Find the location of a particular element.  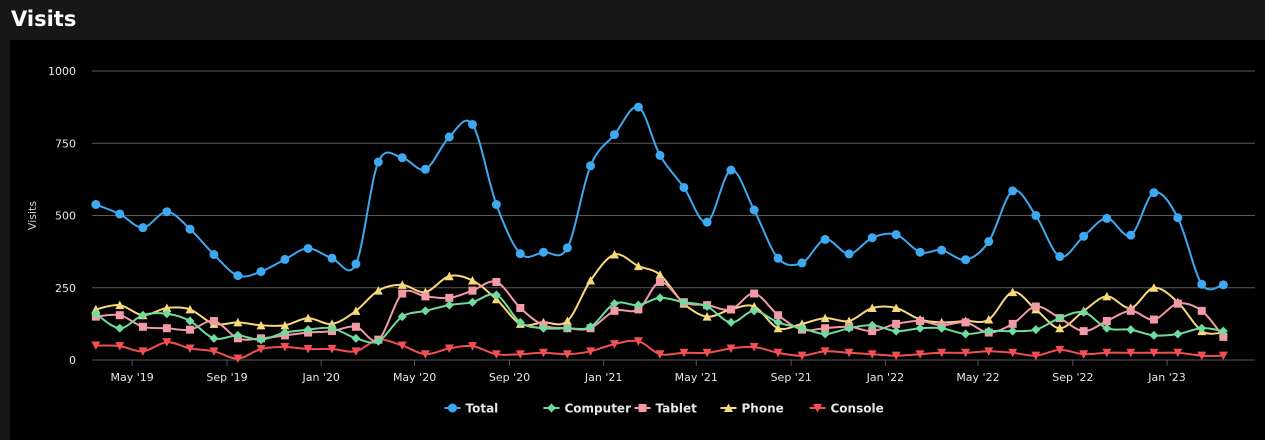

legend-item-total: Total is located at coordinates (471, 409).